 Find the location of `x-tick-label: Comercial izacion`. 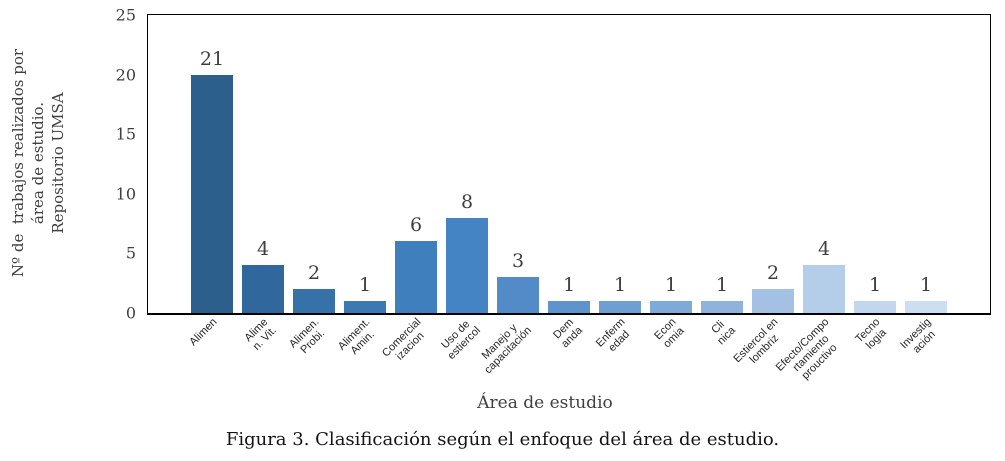

x-tick-label: Comercial izacion is located at coordinates (403, 339).